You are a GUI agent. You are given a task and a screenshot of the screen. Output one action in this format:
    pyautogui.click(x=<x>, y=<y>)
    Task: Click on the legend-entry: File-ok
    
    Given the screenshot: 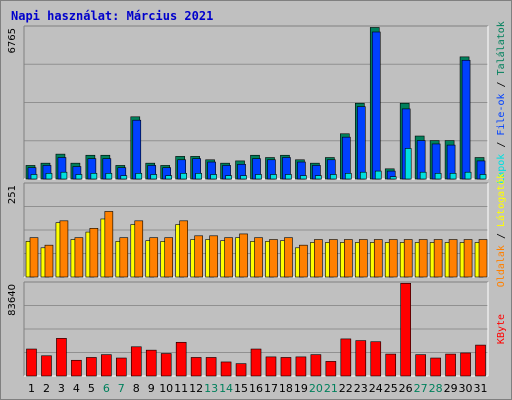 What is the action you would take?
    pyautogui.click(x=501, y=114)
    